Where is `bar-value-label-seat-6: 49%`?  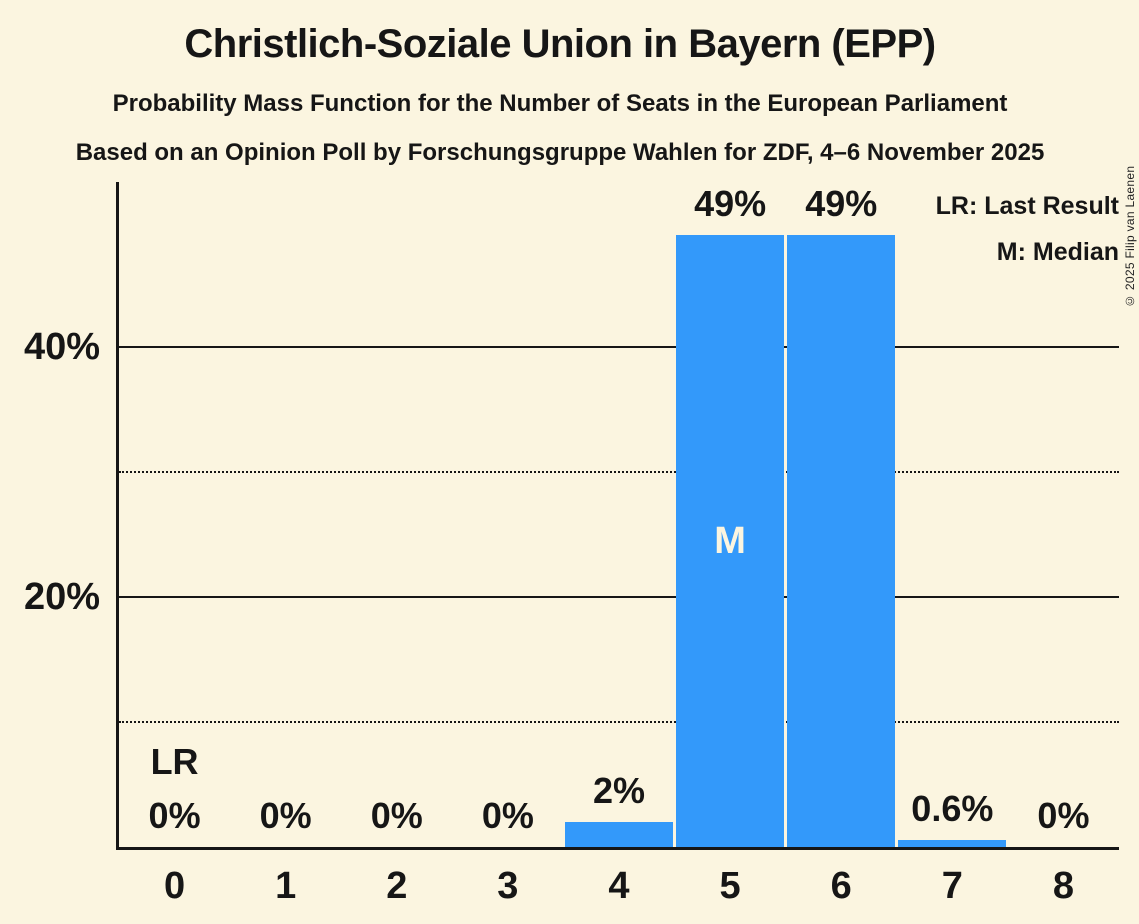 bar-value-label-seat-6: 49% is located at coordinates (841, 203).